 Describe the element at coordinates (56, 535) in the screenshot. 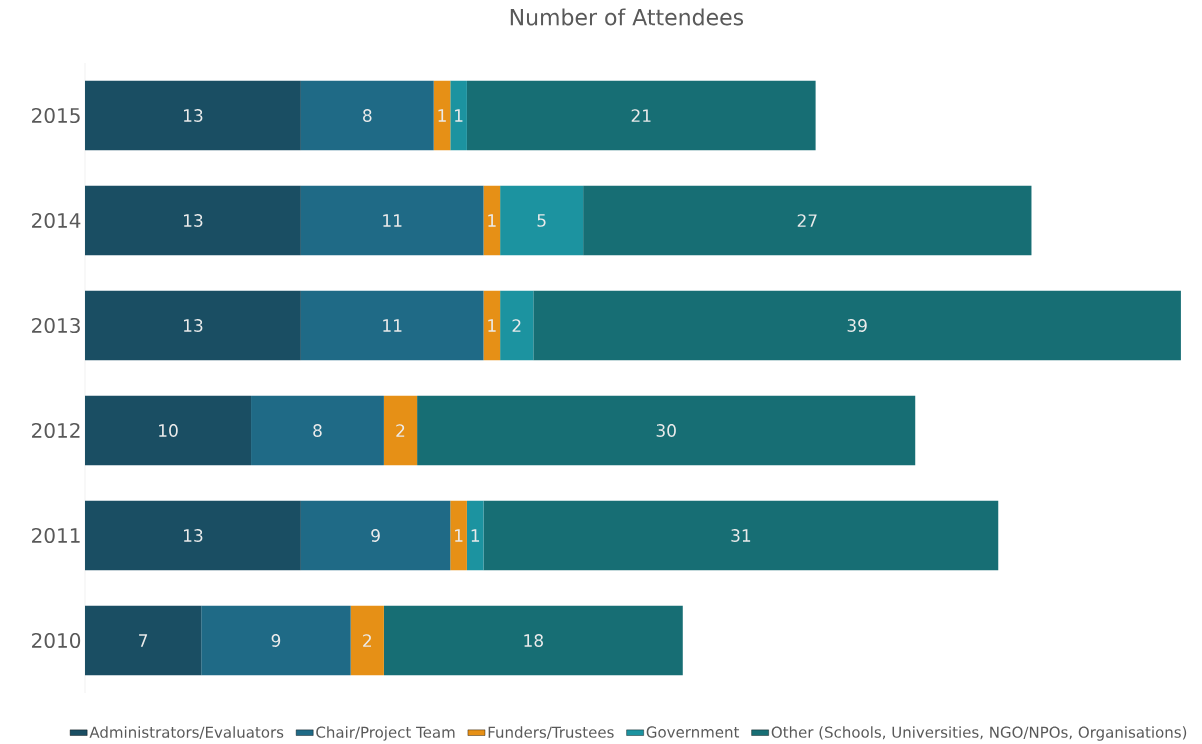

I see `y-tick-label: 2011` at that location.